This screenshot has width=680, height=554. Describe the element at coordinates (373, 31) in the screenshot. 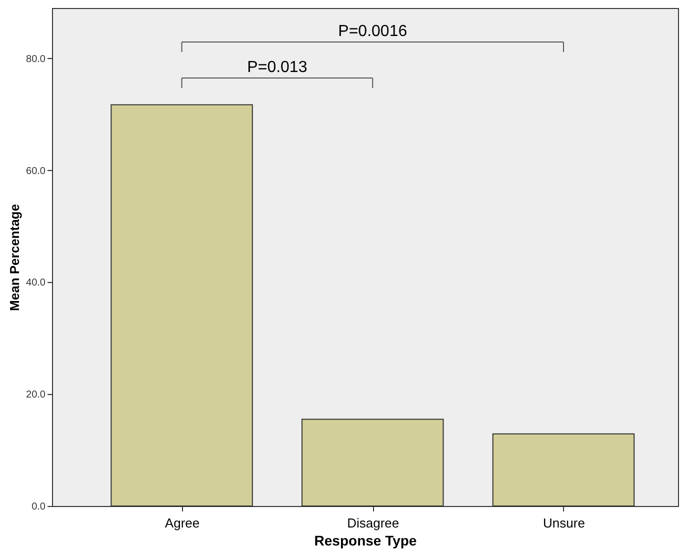

I see `annotation: P=0.0016` at that location.